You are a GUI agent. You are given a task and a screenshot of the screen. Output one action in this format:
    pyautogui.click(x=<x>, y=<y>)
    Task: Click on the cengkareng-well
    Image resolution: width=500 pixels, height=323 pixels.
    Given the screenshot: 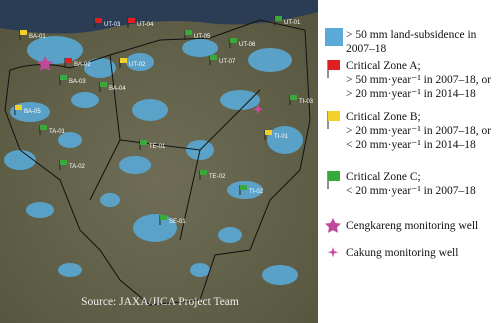 What is the action you would take?
    pyautogui.click(x=45, y=63)
    